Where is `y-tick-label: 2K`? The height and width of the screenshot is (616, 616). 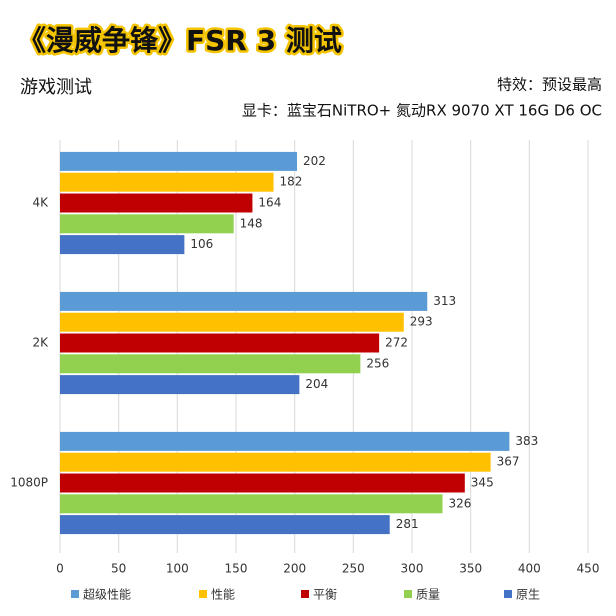
y-tick-label: 2K is located at coordinates (40, 343).